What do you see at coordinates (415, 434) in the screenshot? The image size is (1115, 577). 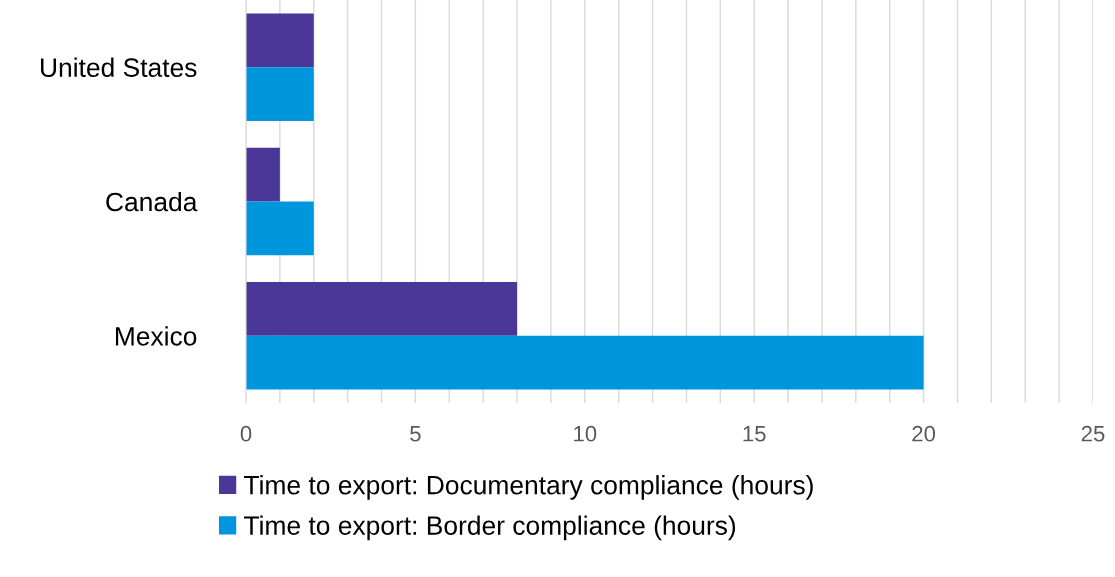 I see `x-tick-label: 5` at bounding box center [415, 434].